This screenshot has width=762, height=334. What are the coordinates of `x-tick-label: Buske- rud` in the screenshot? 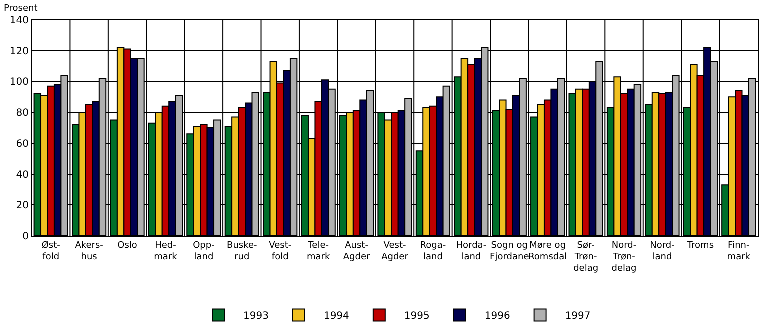 It's located at (242, 251).